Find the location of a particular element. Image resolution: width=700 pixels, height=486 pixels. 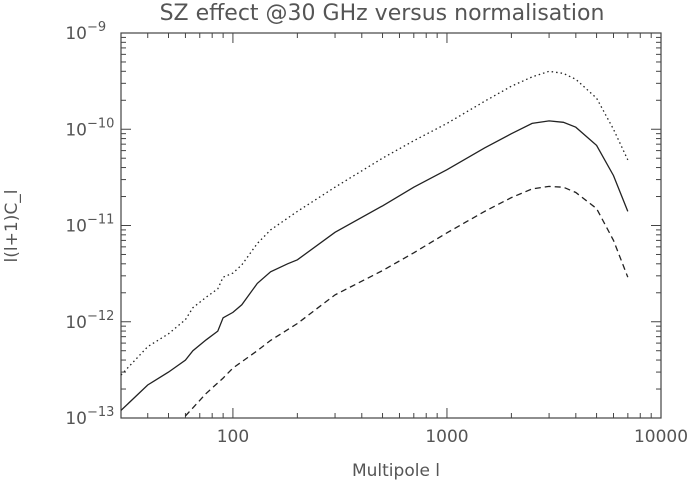

y-tick-exponent: −12 is located at coordinates (100, 316).